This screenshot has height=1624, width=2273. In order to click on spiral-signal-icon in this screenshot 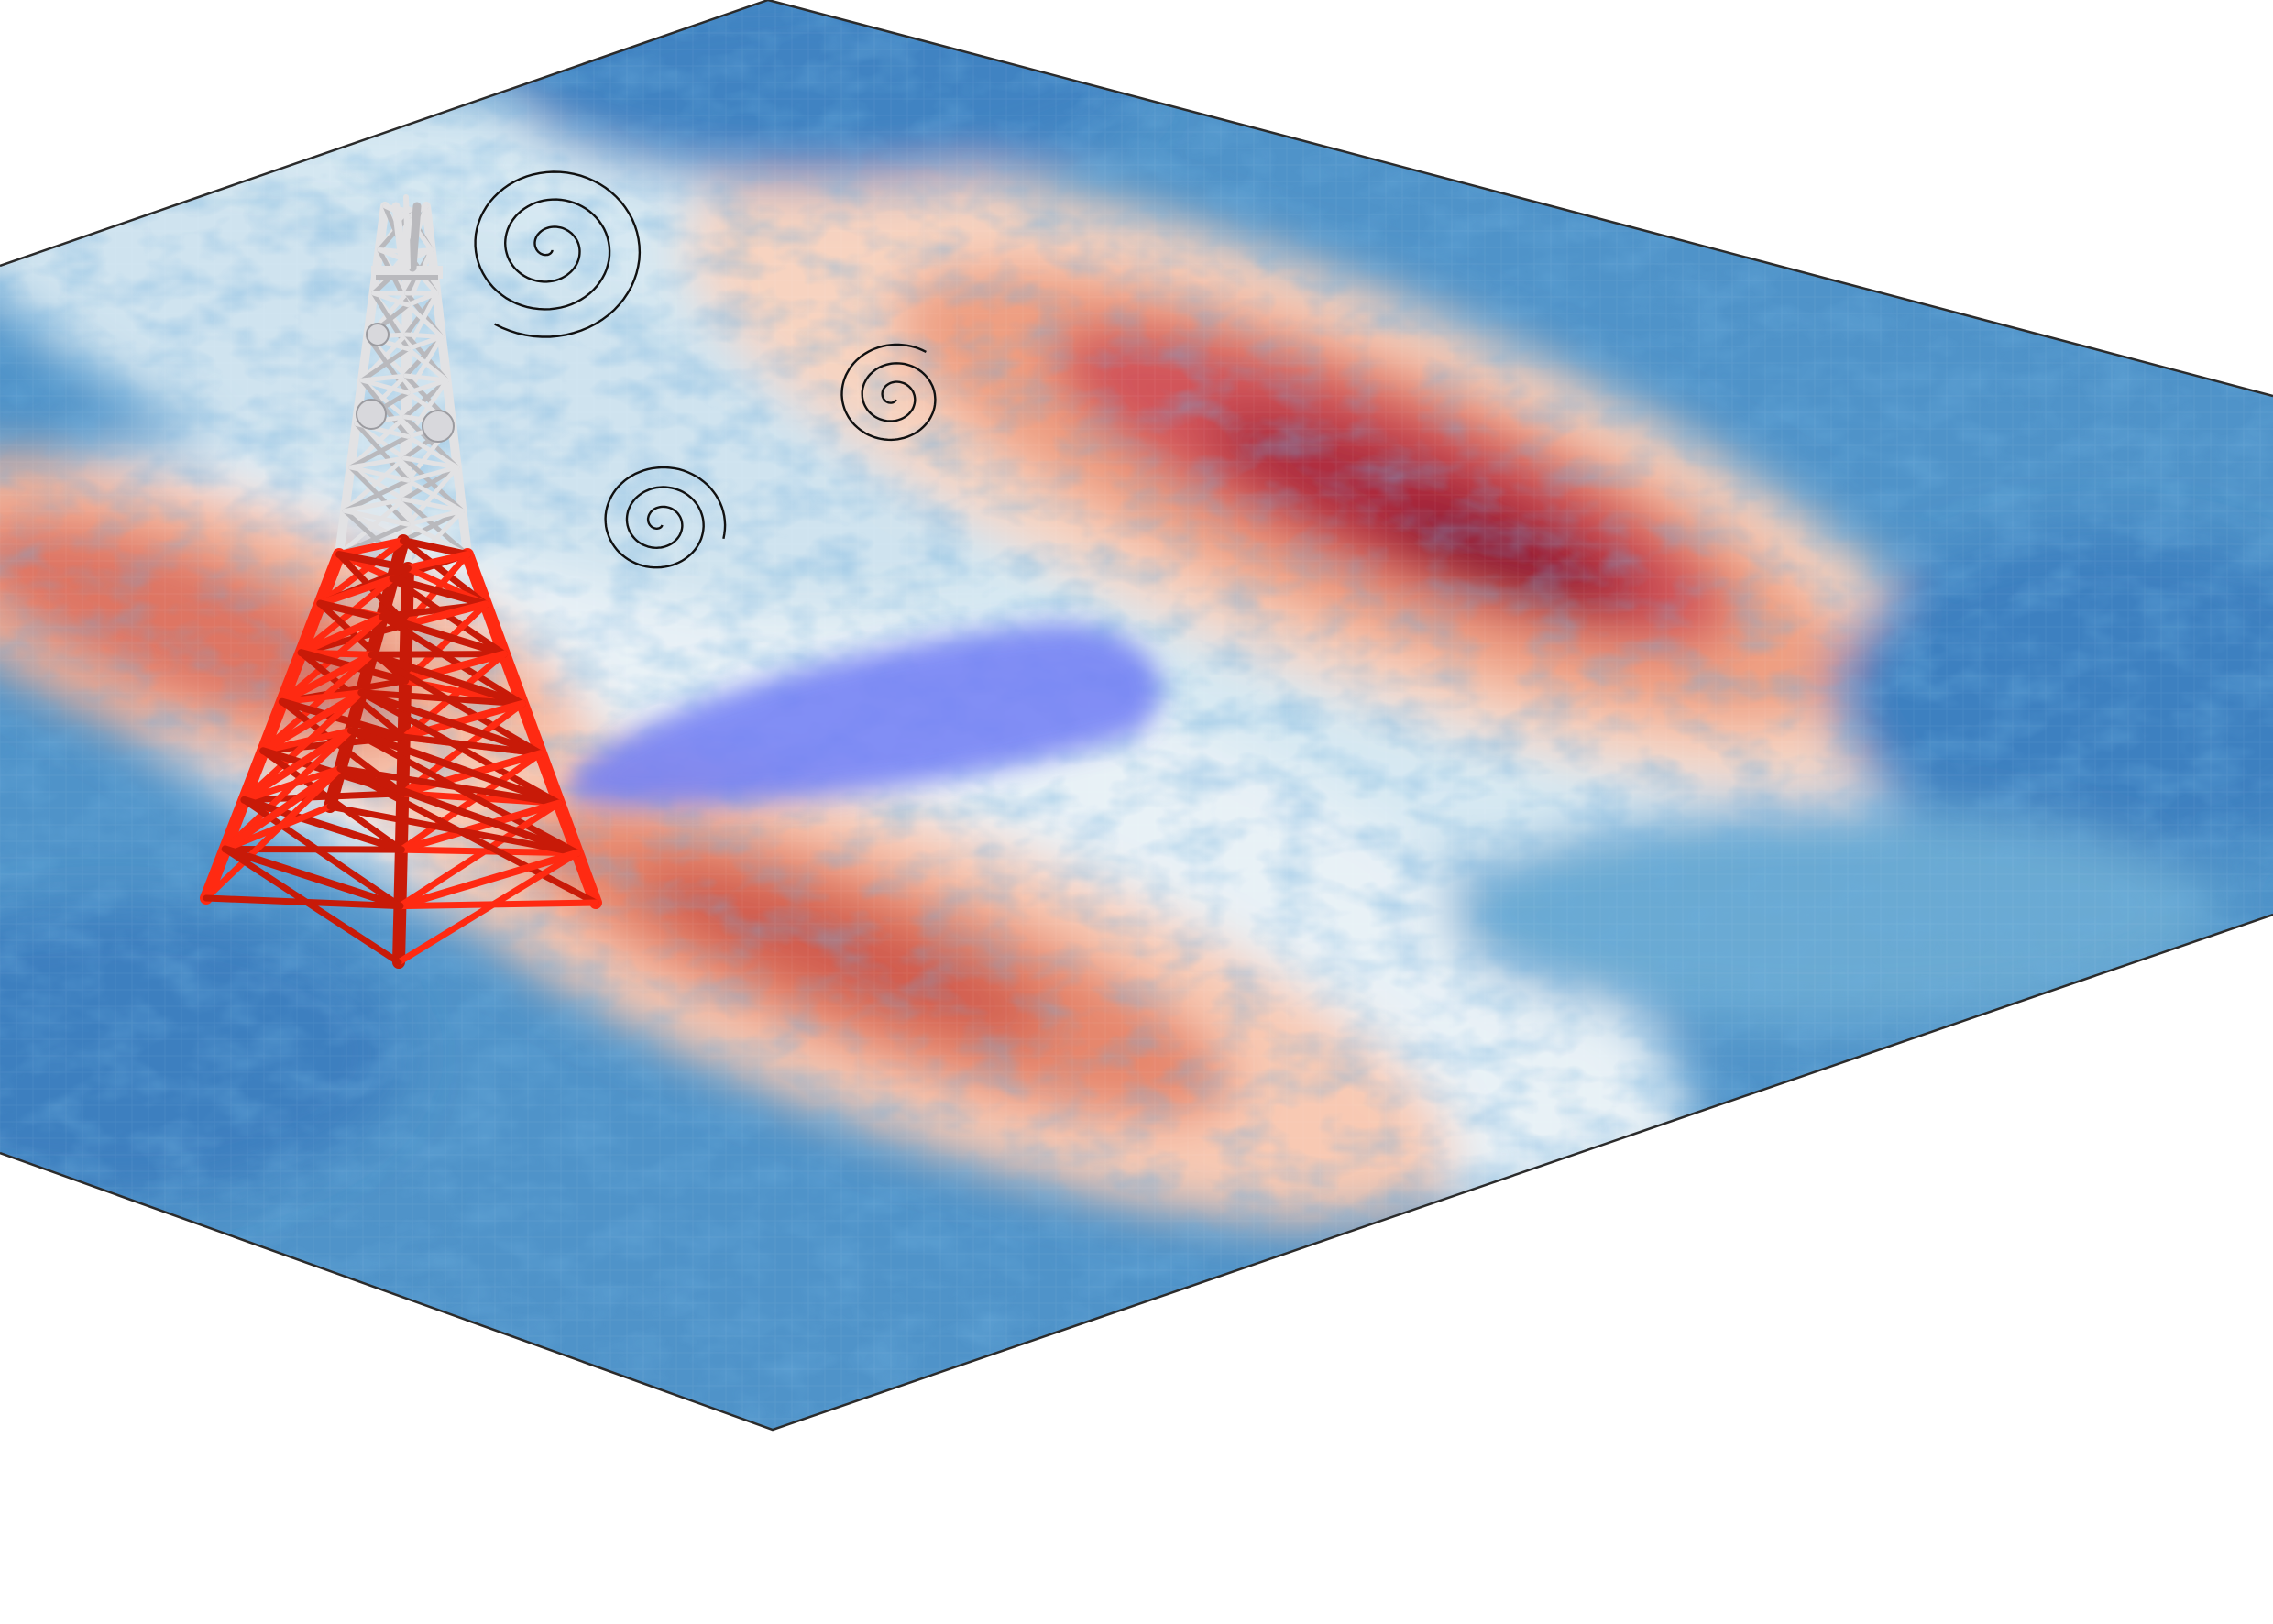, I will do `click(705, 369)`.